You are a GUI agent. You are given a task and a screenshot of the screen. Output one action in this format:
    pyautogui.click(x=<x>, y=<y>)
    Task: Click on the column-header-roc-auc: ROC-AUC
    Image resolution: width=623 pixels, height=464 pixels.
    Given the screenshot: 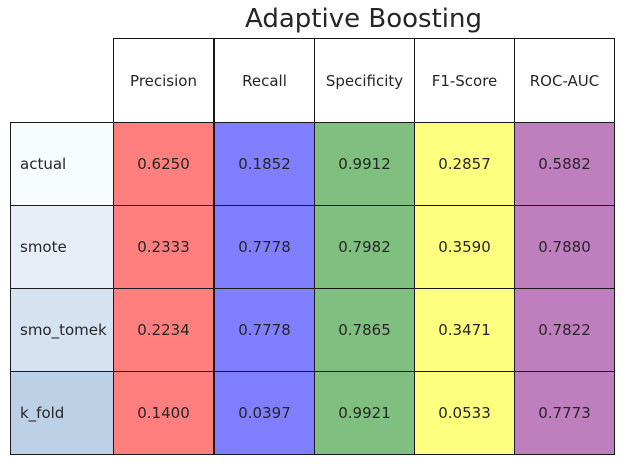 What is the action you would take?
    pyautogui.click(x=564, y=80)
    